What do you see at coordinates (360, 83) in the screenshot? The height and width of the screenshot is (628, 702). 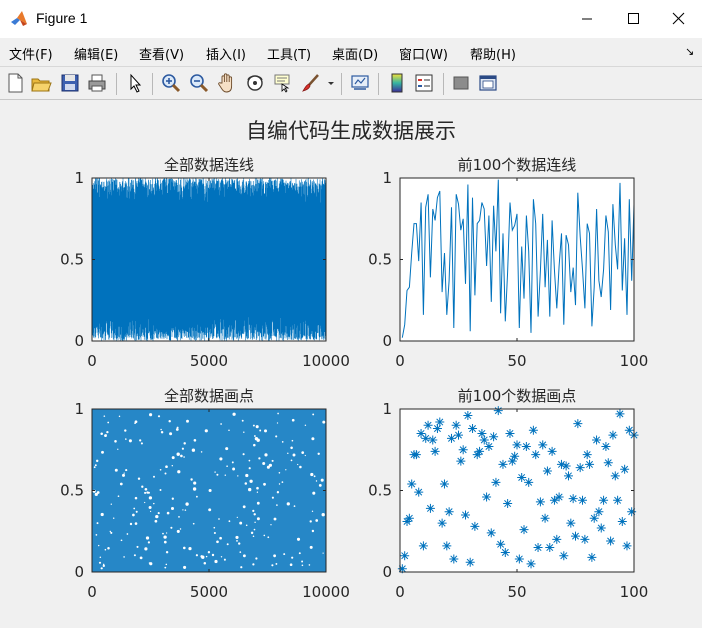 I see `link-plot-icon` at bounding box center [360, 83].